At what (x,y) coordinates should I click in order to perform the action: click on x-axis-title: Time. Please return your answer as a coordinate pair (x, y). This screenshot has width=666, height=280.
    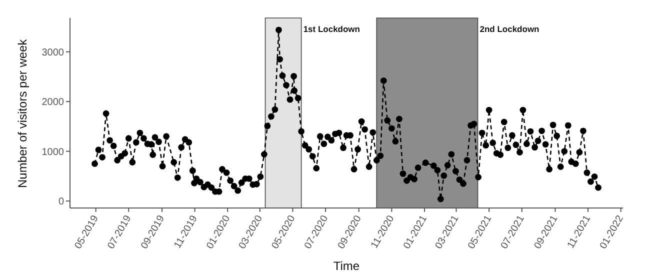
    Looking at the image, I should click on (346, 266).